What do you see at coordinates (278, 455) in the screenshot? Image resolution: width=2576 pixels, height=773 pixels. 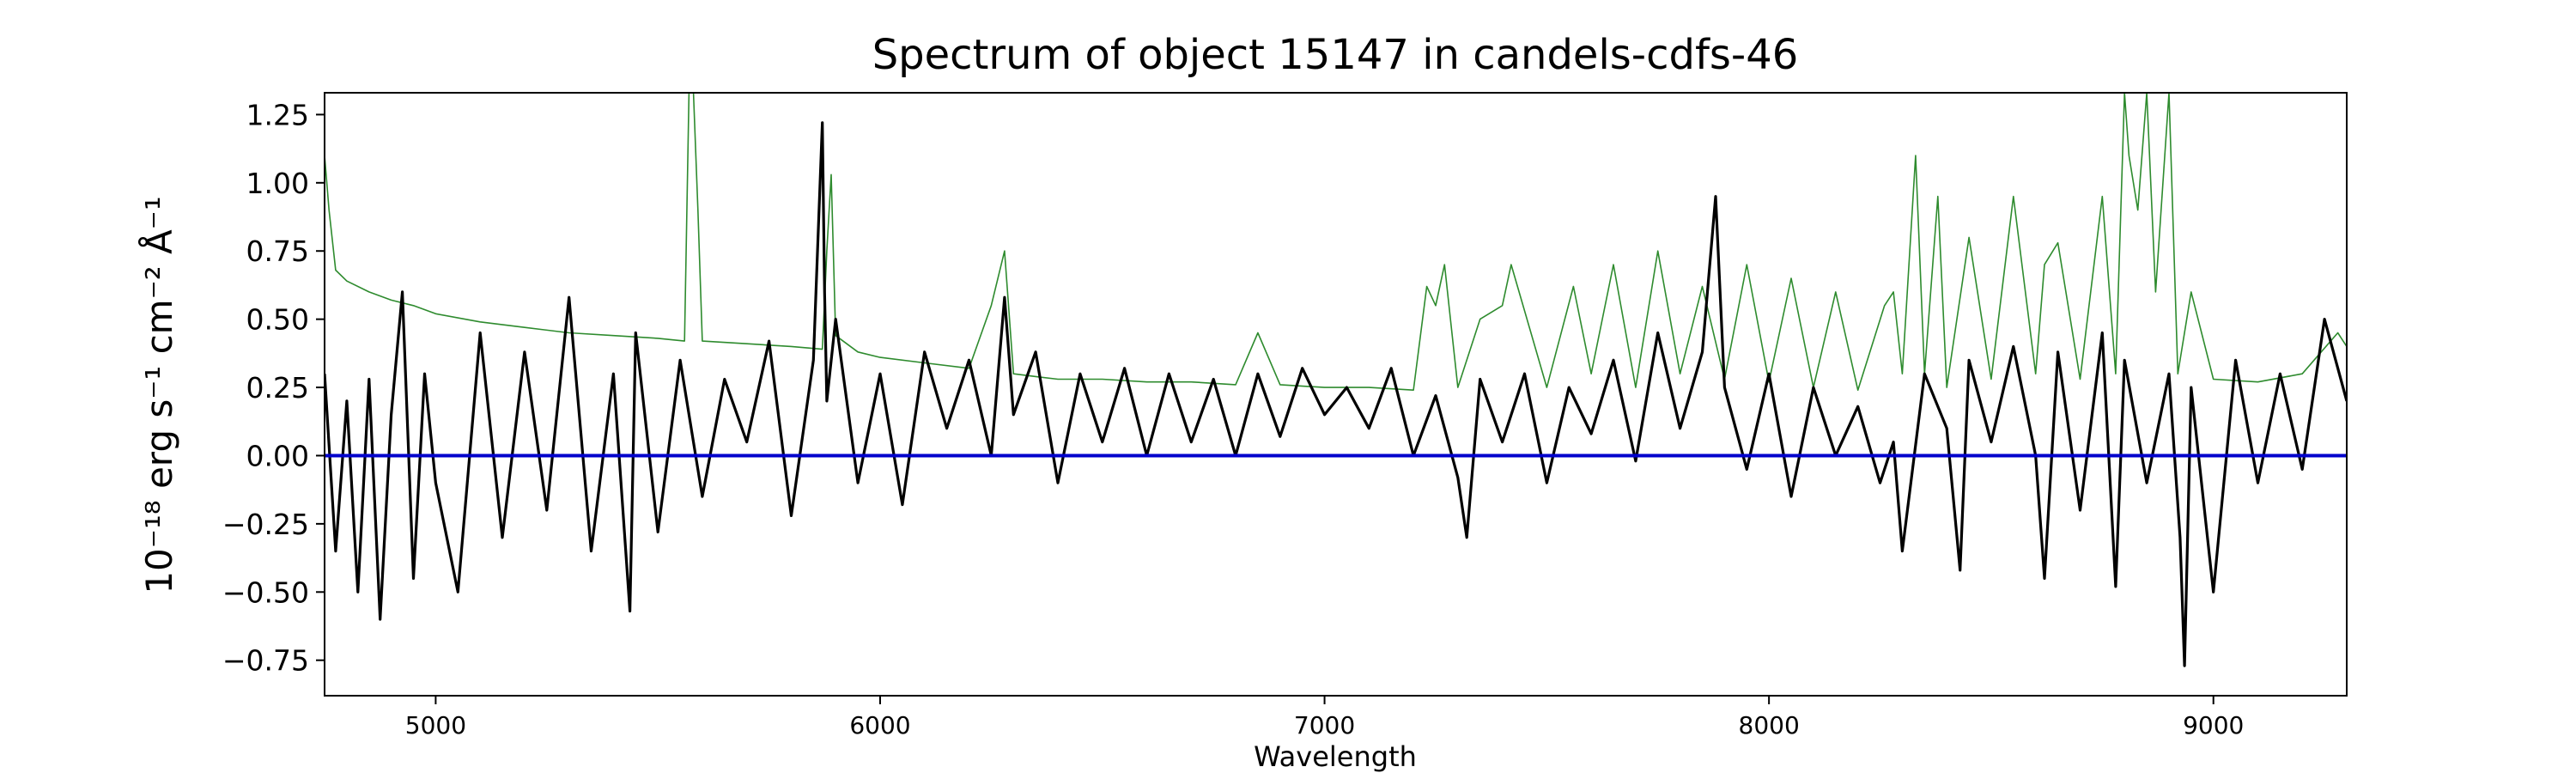 I see `y-tick-label: 0.00` at bounding box center [278, 455].